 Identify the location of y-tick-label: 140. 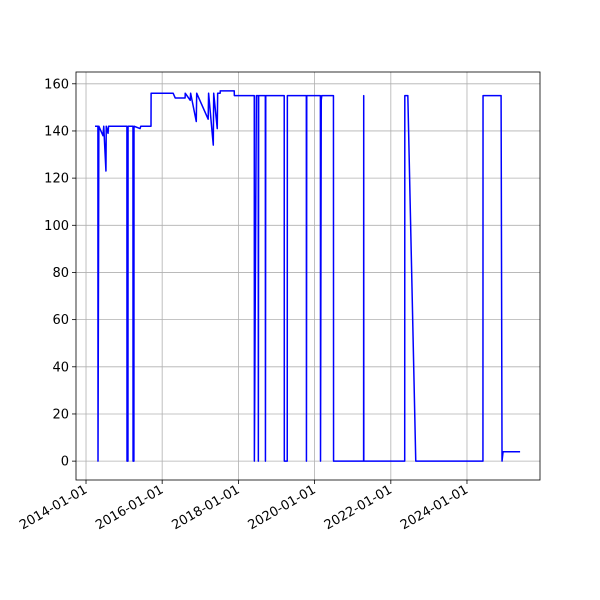
(56, 131).